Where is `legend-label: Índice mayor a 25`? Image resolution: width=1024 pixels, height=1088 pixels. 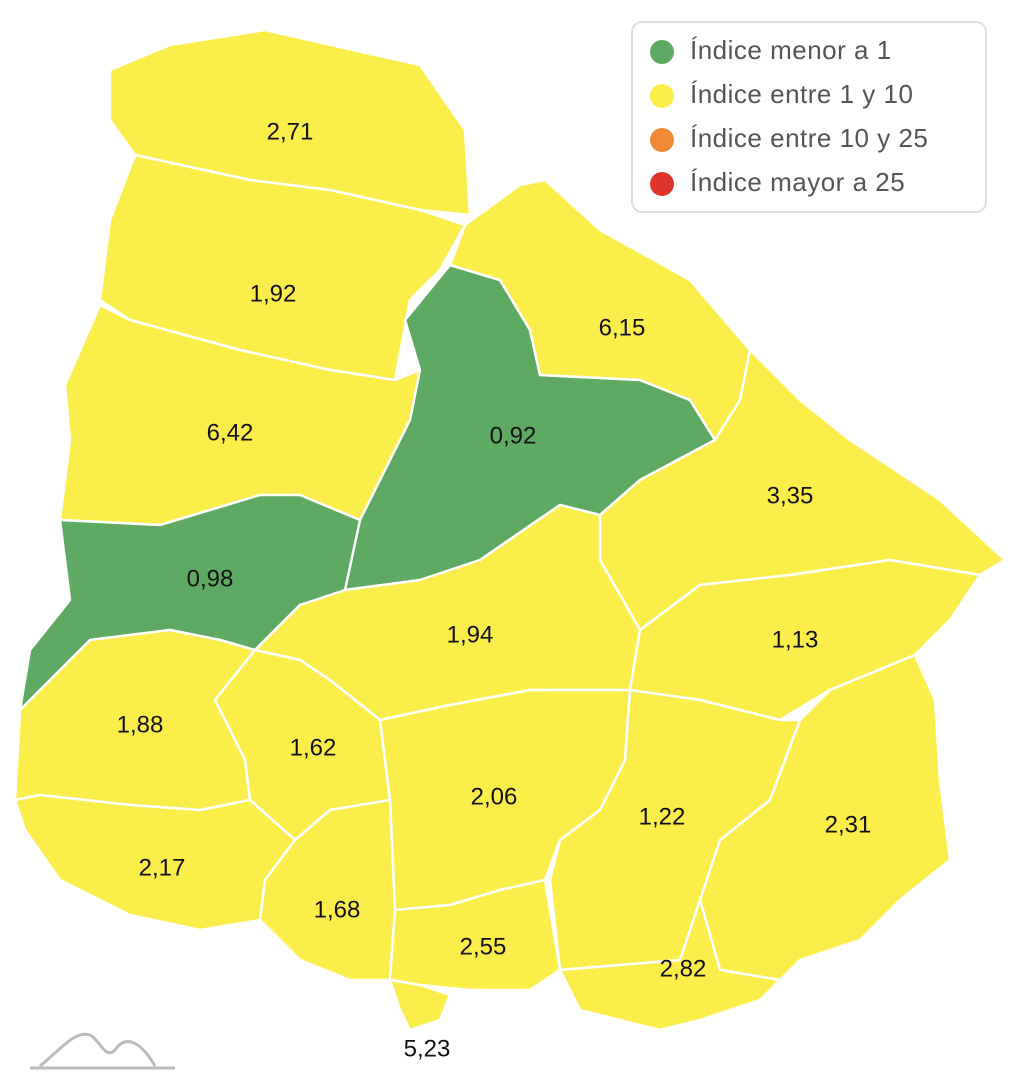
legend-label: Índice mayor a 25 is located at coordinates (797, 182).